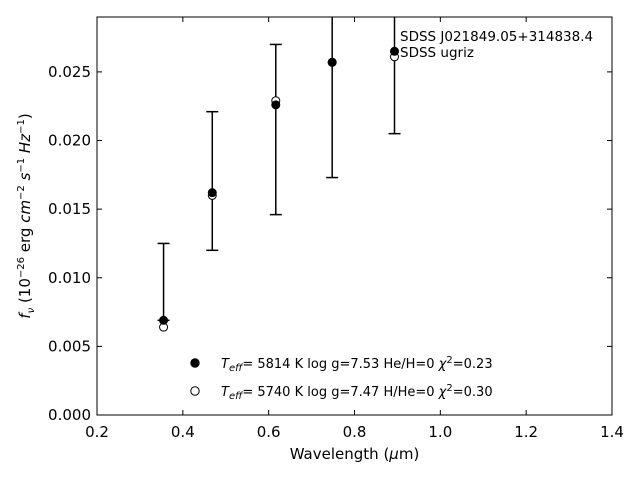 Image resolution: width=640 pixels, height=480 pixels. Describe the element at coordinates (69, 415) in the screenshot. I see `y-tick-label: 0.000` at that location.